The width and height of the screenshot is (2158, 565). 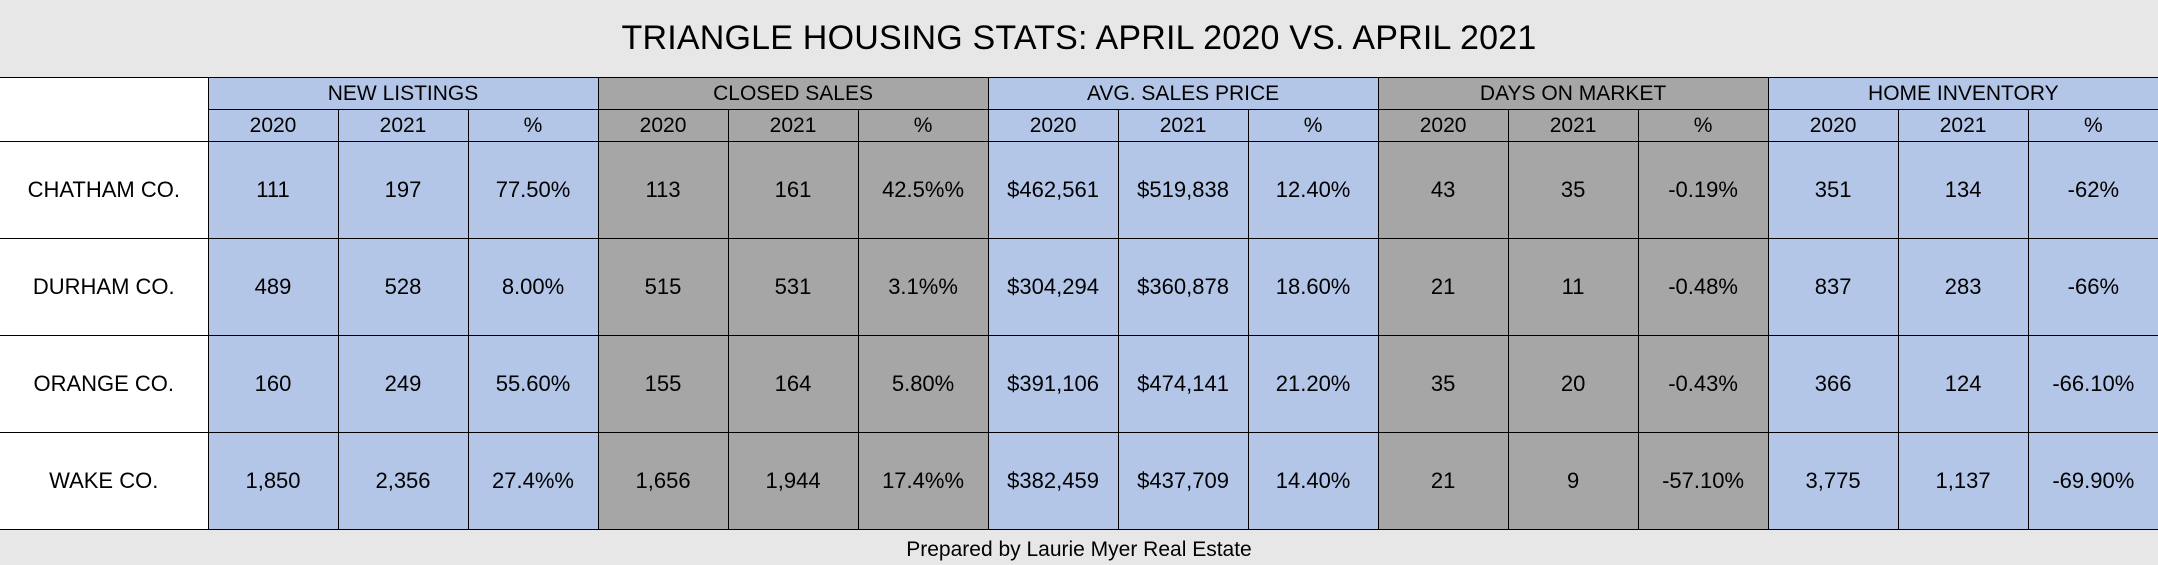 What do you see at coordinates (1573, 190) in the screenshot?
I see `cell-days-on-market-2021: 35` at bounding box center [1573, 190].